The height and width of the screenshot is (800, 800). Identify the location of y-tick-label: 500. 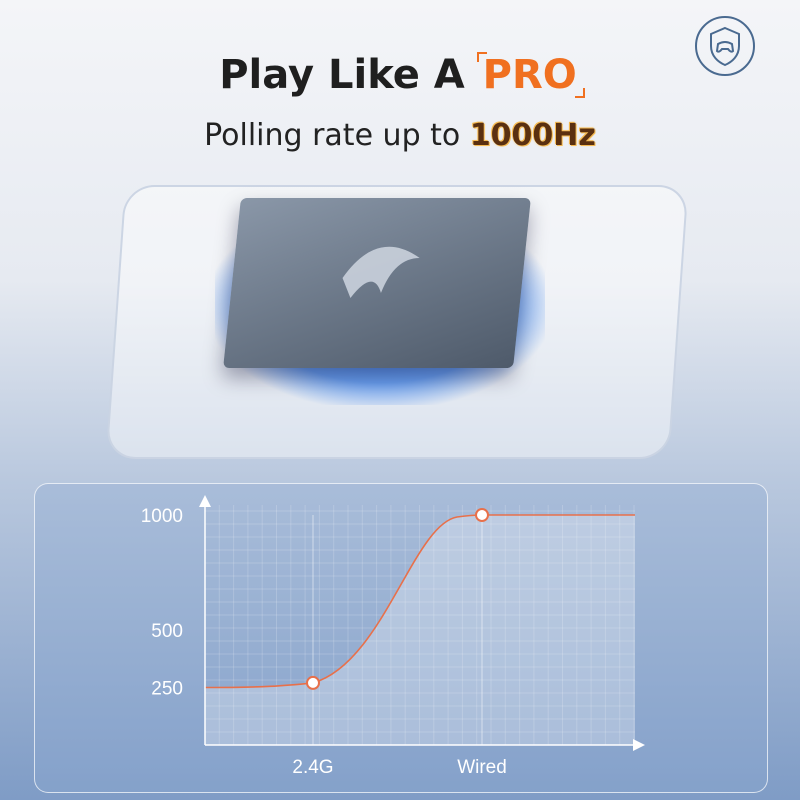
(167, 631).